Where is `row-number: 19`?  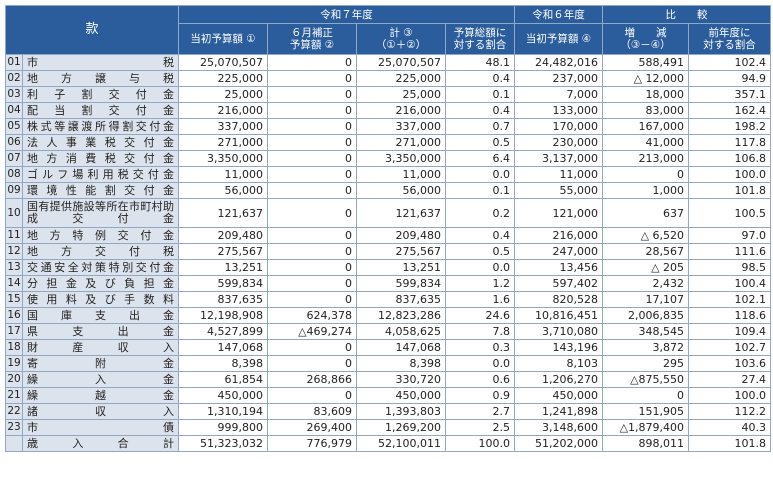 row-number: 19 is located at coordinates (14, 363).